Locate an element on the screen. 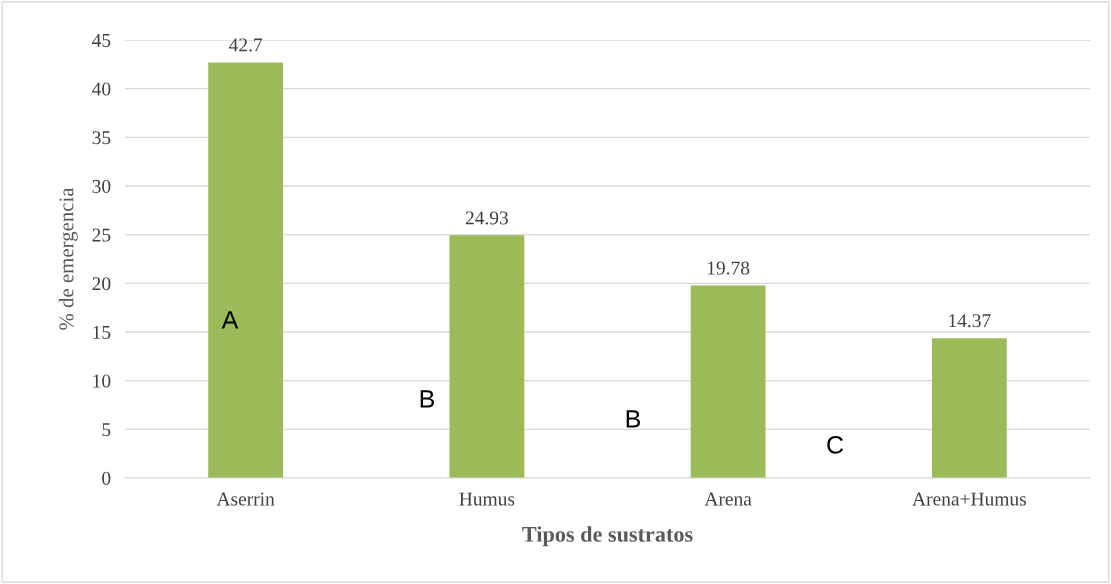  y-tick-label: 30 is located at coordinates (101, 186).